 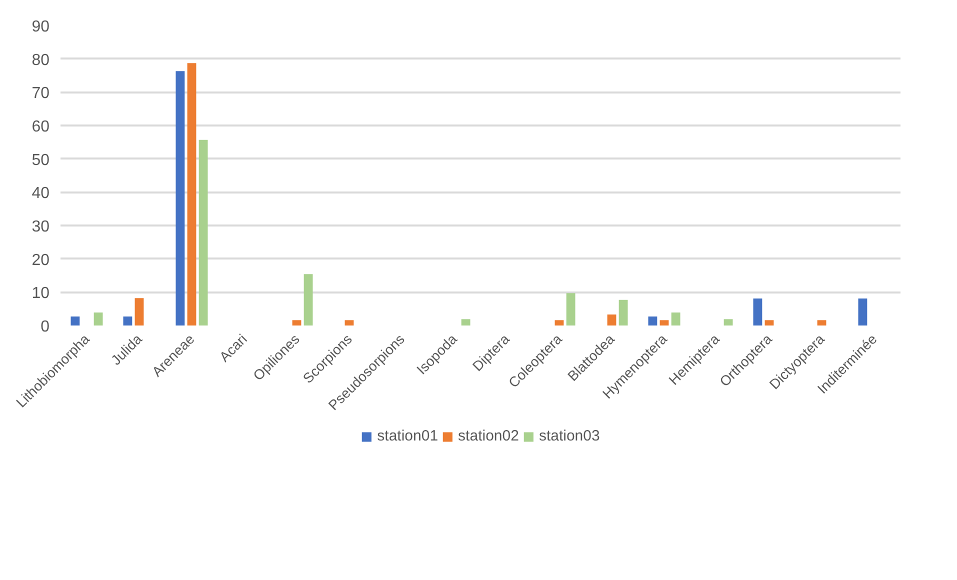 I want to click on y-tick-label: 50, so click(x=41, y=160).